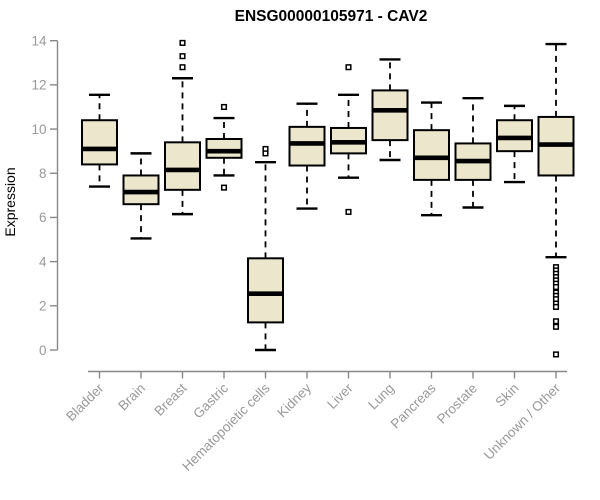  I want to click on x-axis-label-gastric: Gastric, so click(210, 400).